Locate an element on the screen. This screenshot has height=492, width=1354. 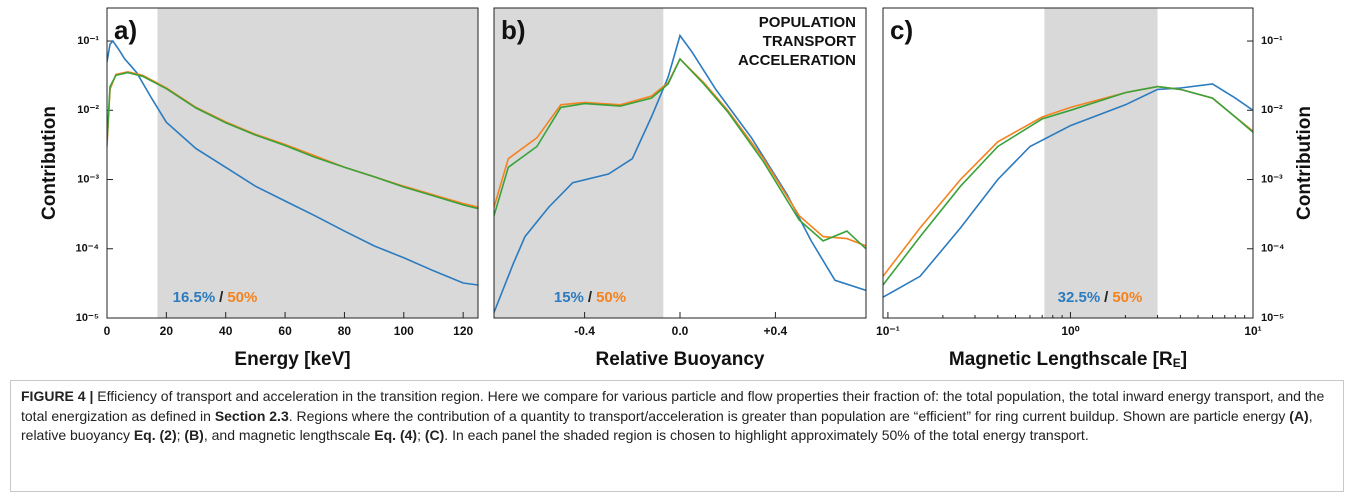
caption-segment: FIGURE 4 | is located at coordinates (57, 396).